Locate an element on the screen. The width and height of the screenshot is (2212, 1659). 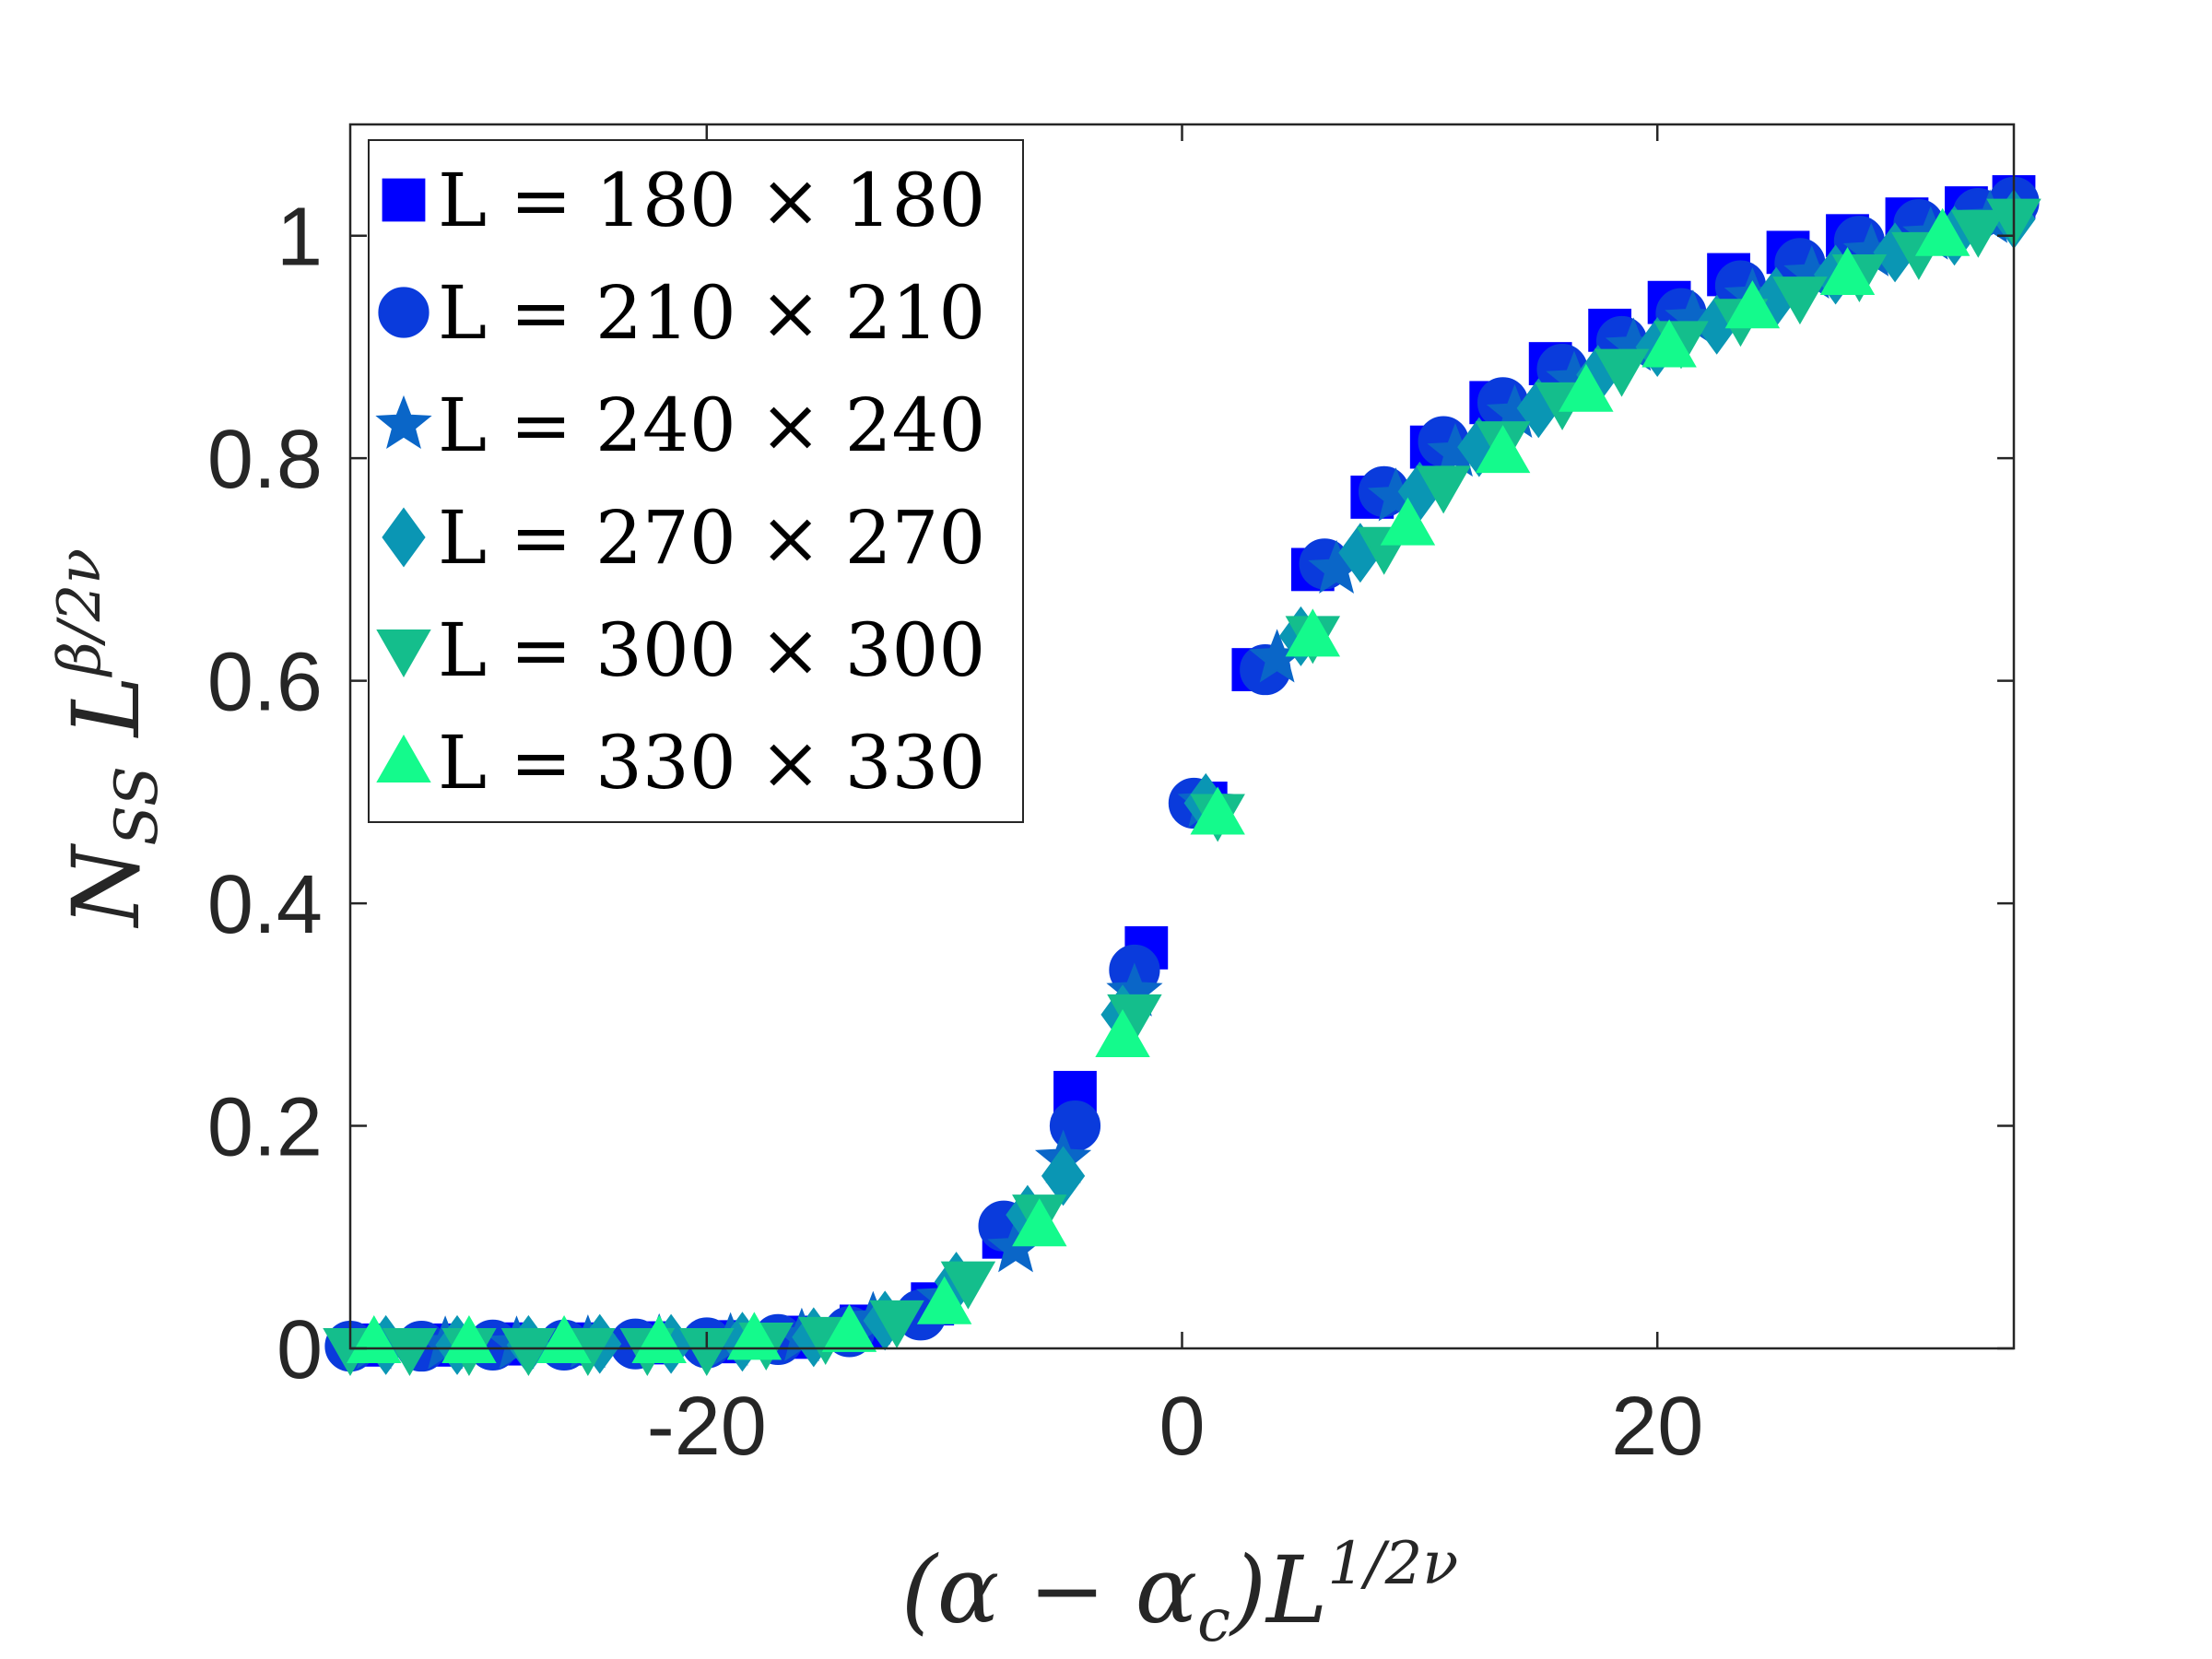
data-point-circle is located at coordinates (1075, 1126).